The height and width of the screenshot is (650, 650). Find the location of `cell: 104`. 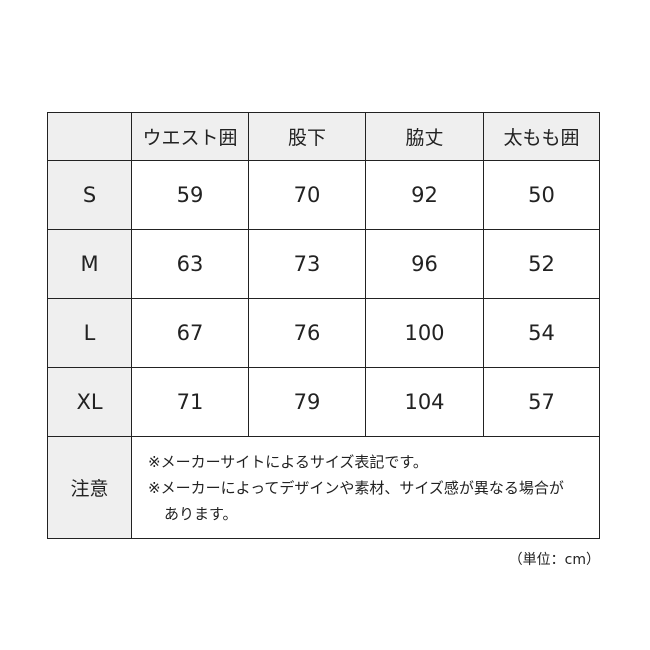

cell: 104 is located at coordinates (424, 402).